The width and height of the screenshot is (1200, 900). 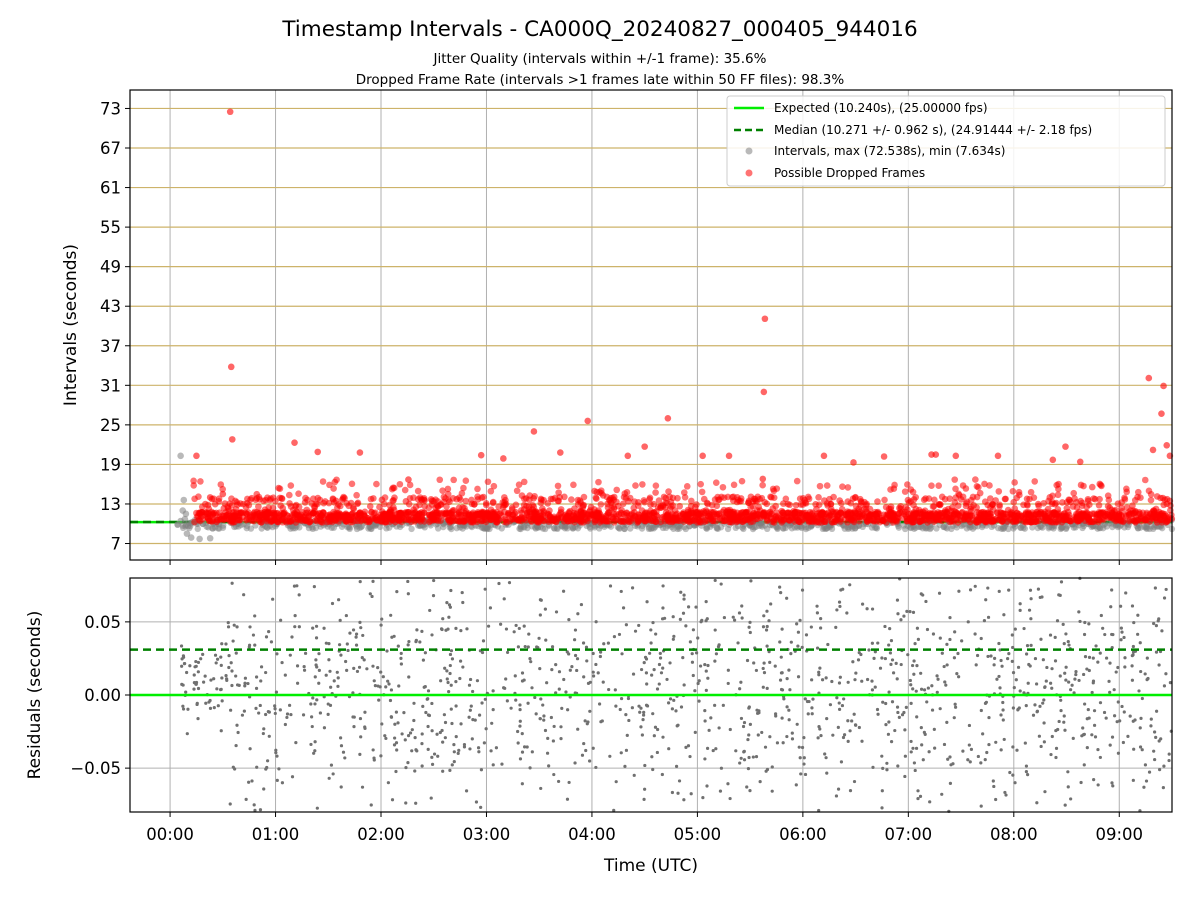 I want to click on legend-box, so click(x=946, y=141).